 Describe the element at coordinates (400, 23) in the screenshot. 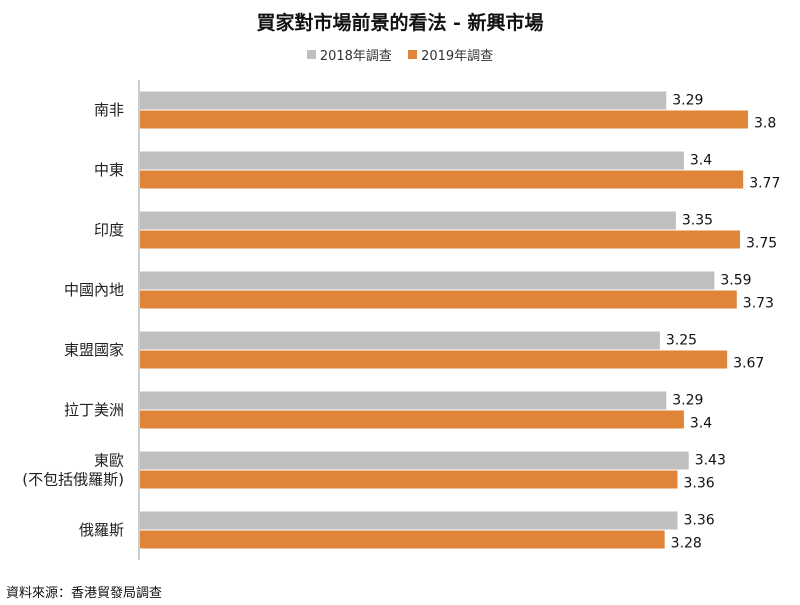

I see `chart-title: 買家對市場前景的看法 - 新興市場` at that location.